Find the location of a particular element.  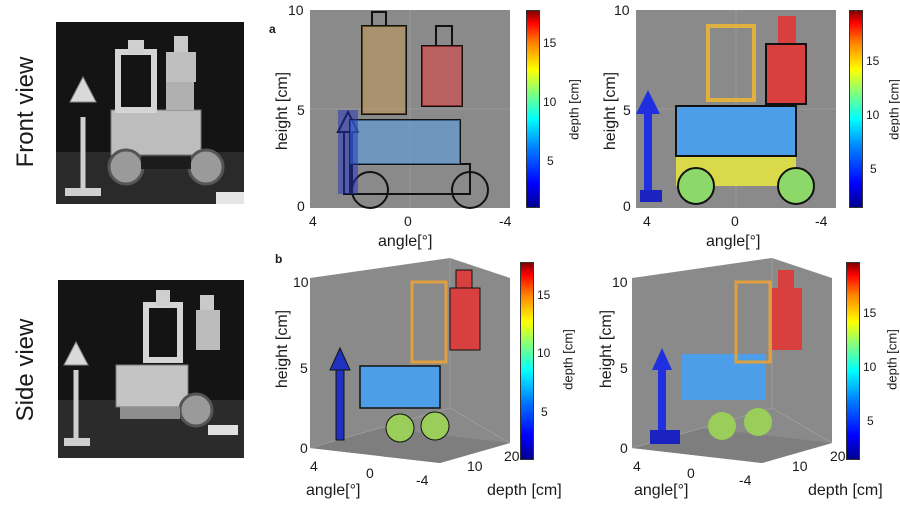

plot-a-right-xtick-4: 4 is located at coordinates (647, 221).